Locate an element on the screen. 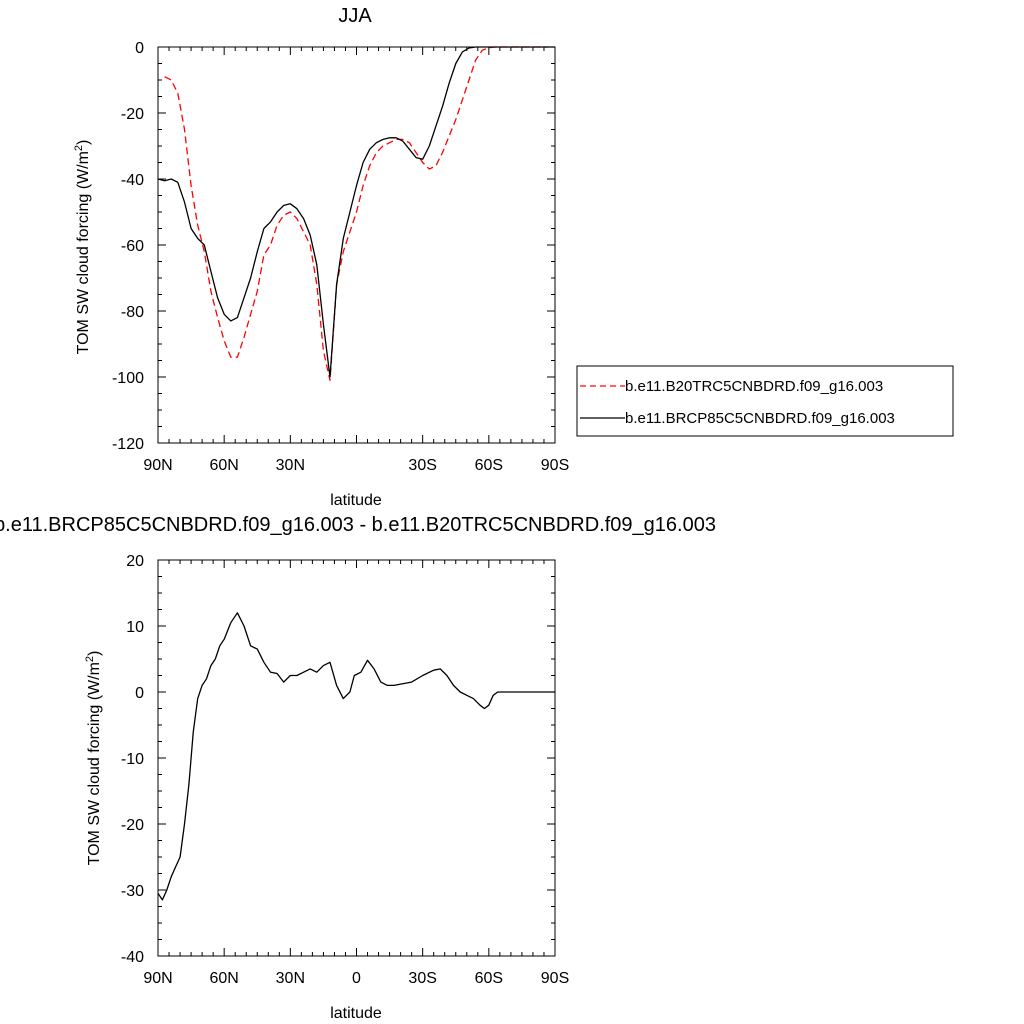 This screenshot has width=1024, height=1024. chart-bottom-ylabel-close: ) is located at coordinates (94, 653).